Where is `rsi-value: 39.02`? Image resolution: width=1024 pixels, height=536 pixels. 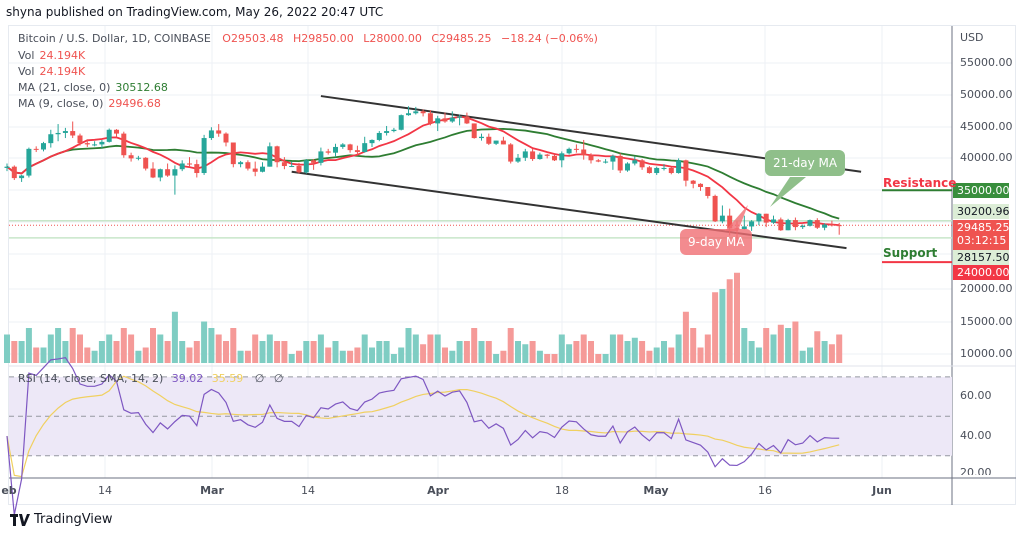 rsi-value: 39.02 is located at coordinates (187, 378).